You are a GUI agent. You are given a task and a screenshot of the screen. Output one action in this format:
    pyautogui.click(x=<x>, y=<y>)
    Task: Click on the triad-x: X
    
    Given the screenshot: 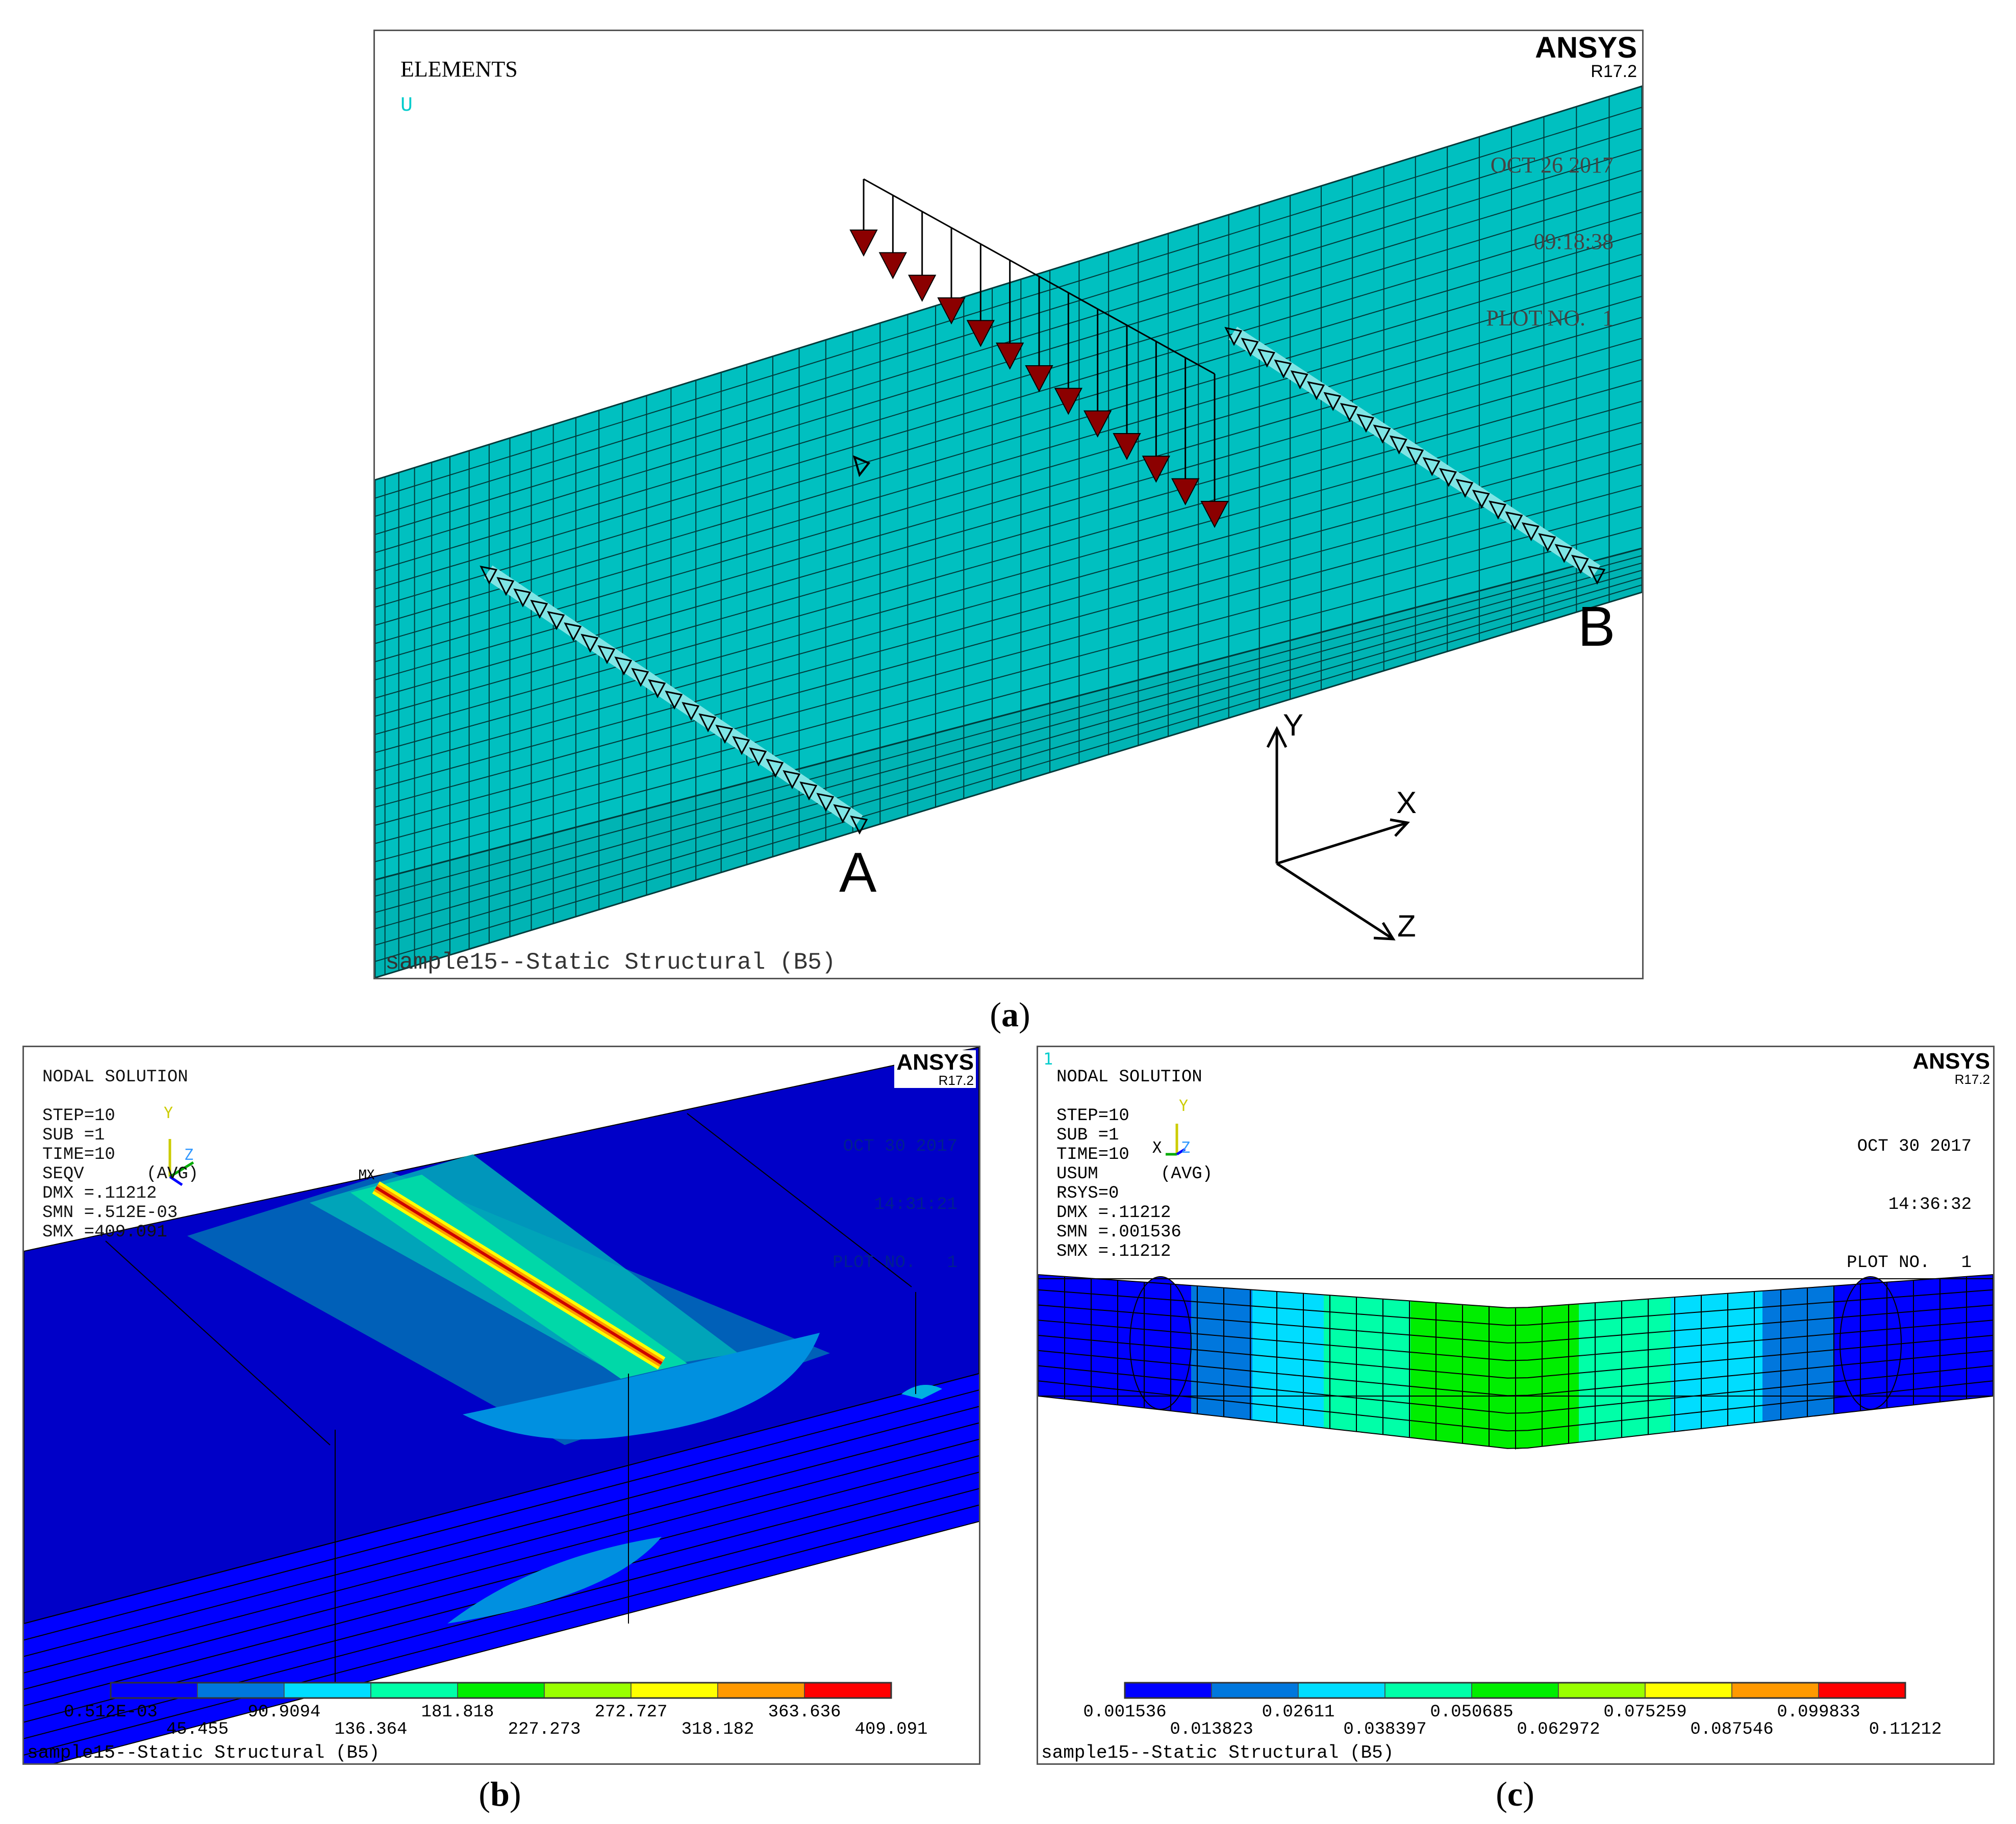 What is the action you would take?
    pyautogui.click(x=1157, y=1148)
    